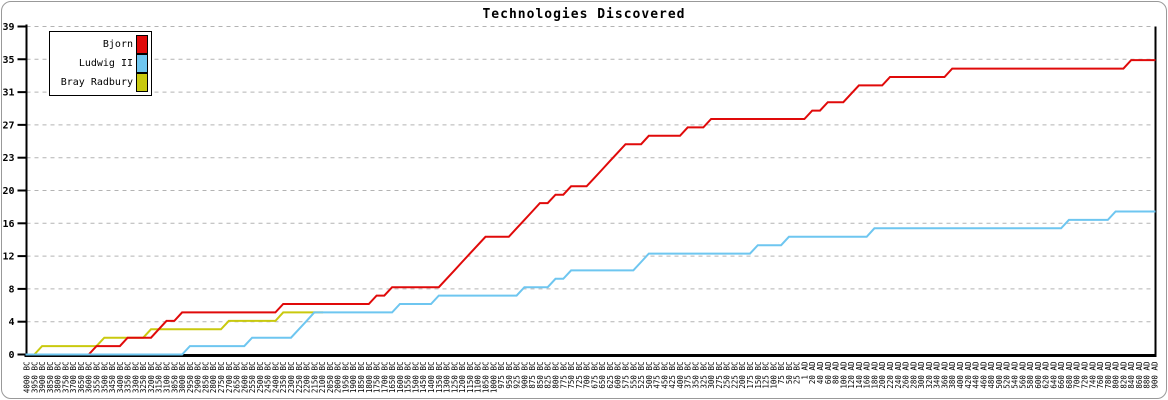  Describe the element at coordinates (470, 378) in the screenshot. I see `x-tick-label: 1150 BC` at that location.